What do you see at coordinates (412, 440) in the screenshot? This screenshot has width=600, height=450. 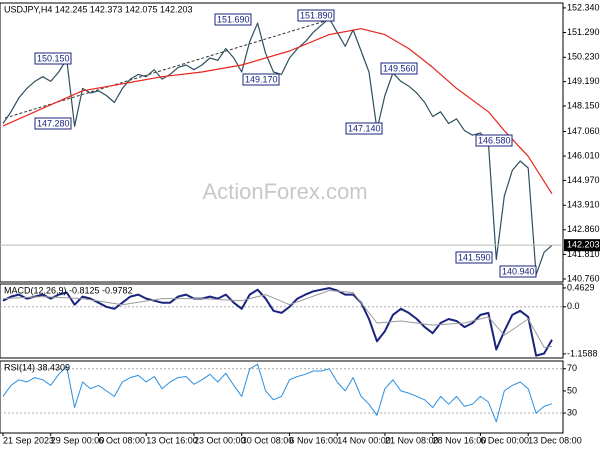 I see `x-tick-label: 21 Nov 08:00` at bounding box center [412, 440].